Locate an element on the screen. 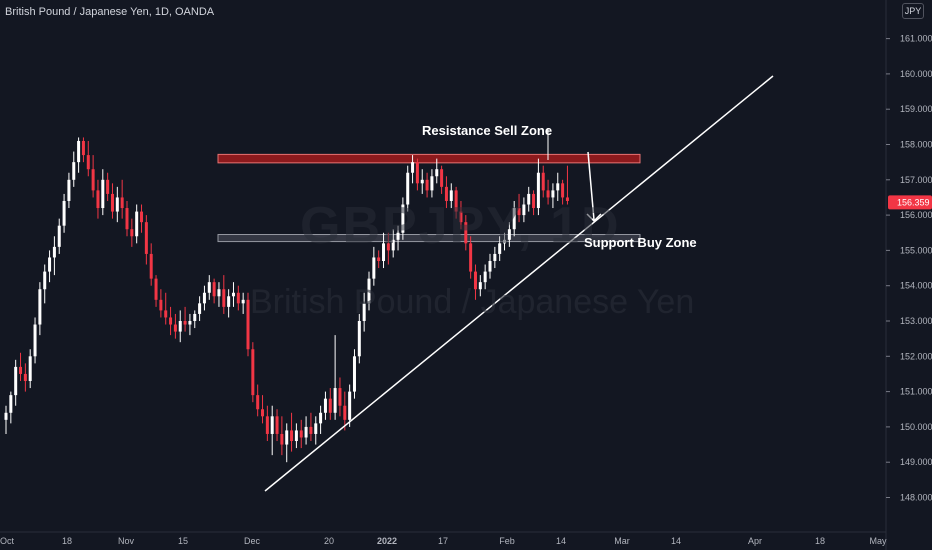 This screenshot has height=550, width=932. price-tick-label: 155.000 is located at coordinates (916, 250).